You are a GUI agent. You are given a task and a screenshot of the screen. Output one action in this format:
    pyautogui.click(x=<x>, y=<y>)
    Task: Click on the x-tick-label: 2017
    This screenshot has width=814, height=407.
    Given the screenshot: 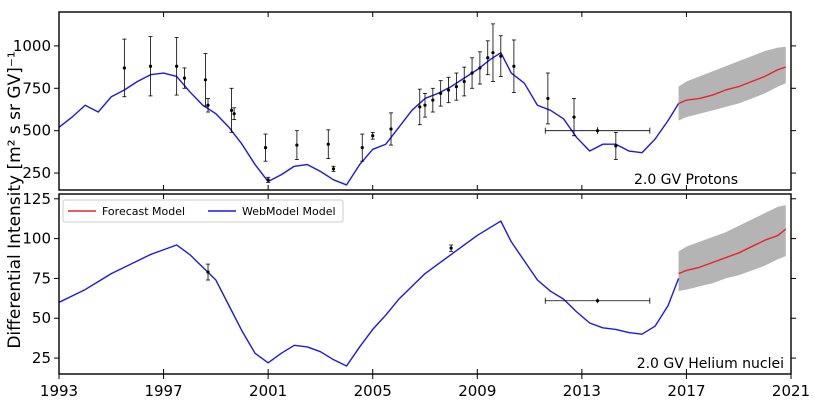 What is the action you would take?
    pyautogui.click(x=686, y=391)
    